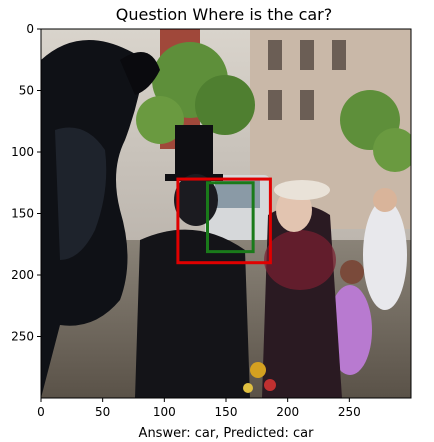  Describe the element at coordinates (22, 152) in the screenshot. I see `y-tick-label: 100` at that location.